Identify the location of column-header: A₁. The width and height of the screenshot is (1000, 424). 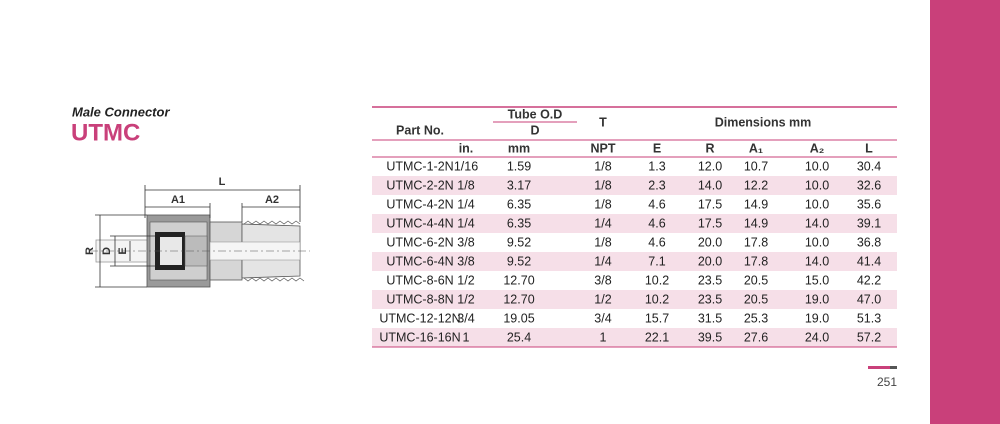
(756, 148).